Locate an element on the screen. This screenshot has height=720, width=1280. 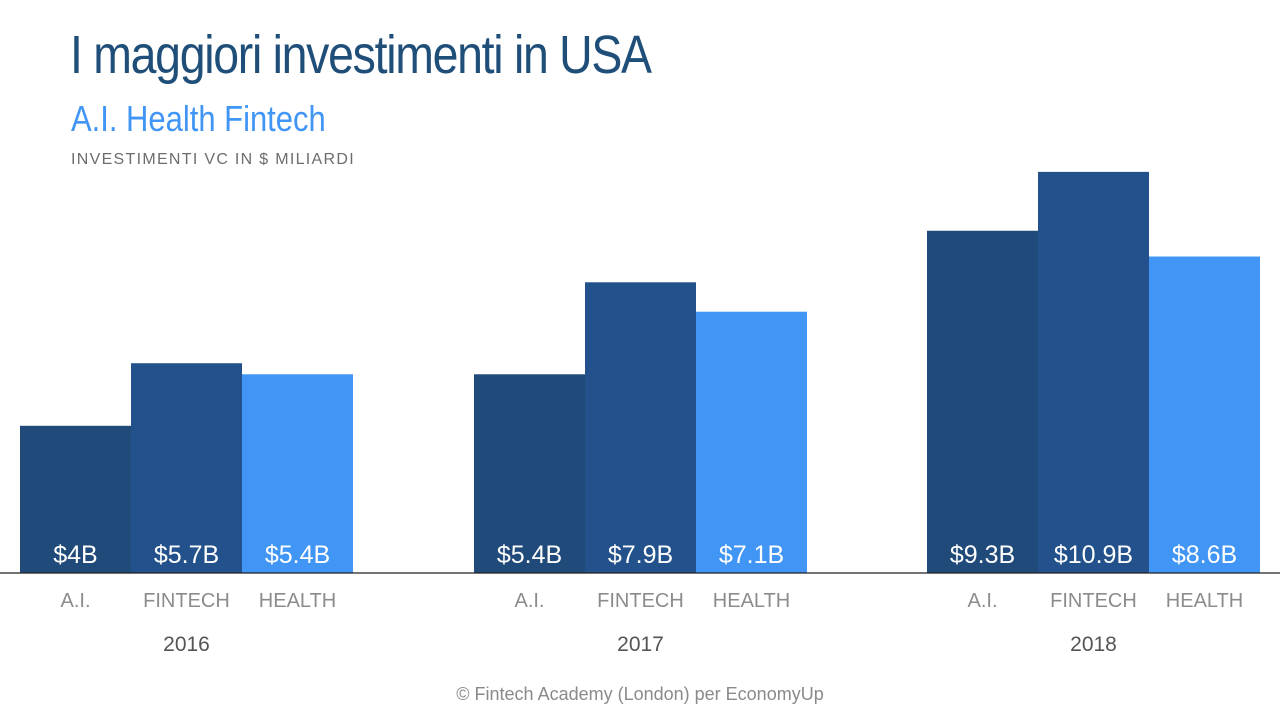
bar-value-label: $4B is located at coordinates (75, 555).